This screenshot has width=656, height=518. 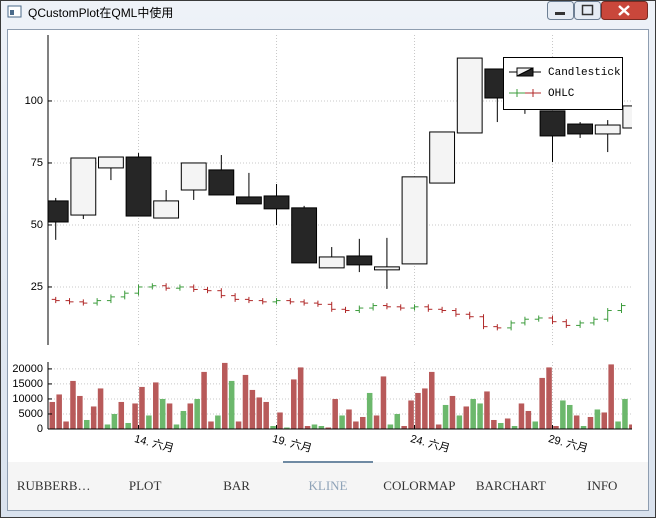 What do you see at coordinates (145, 485) in the screenshot?
I see `tab-label: PLOT` at bounding box center [145, 485].